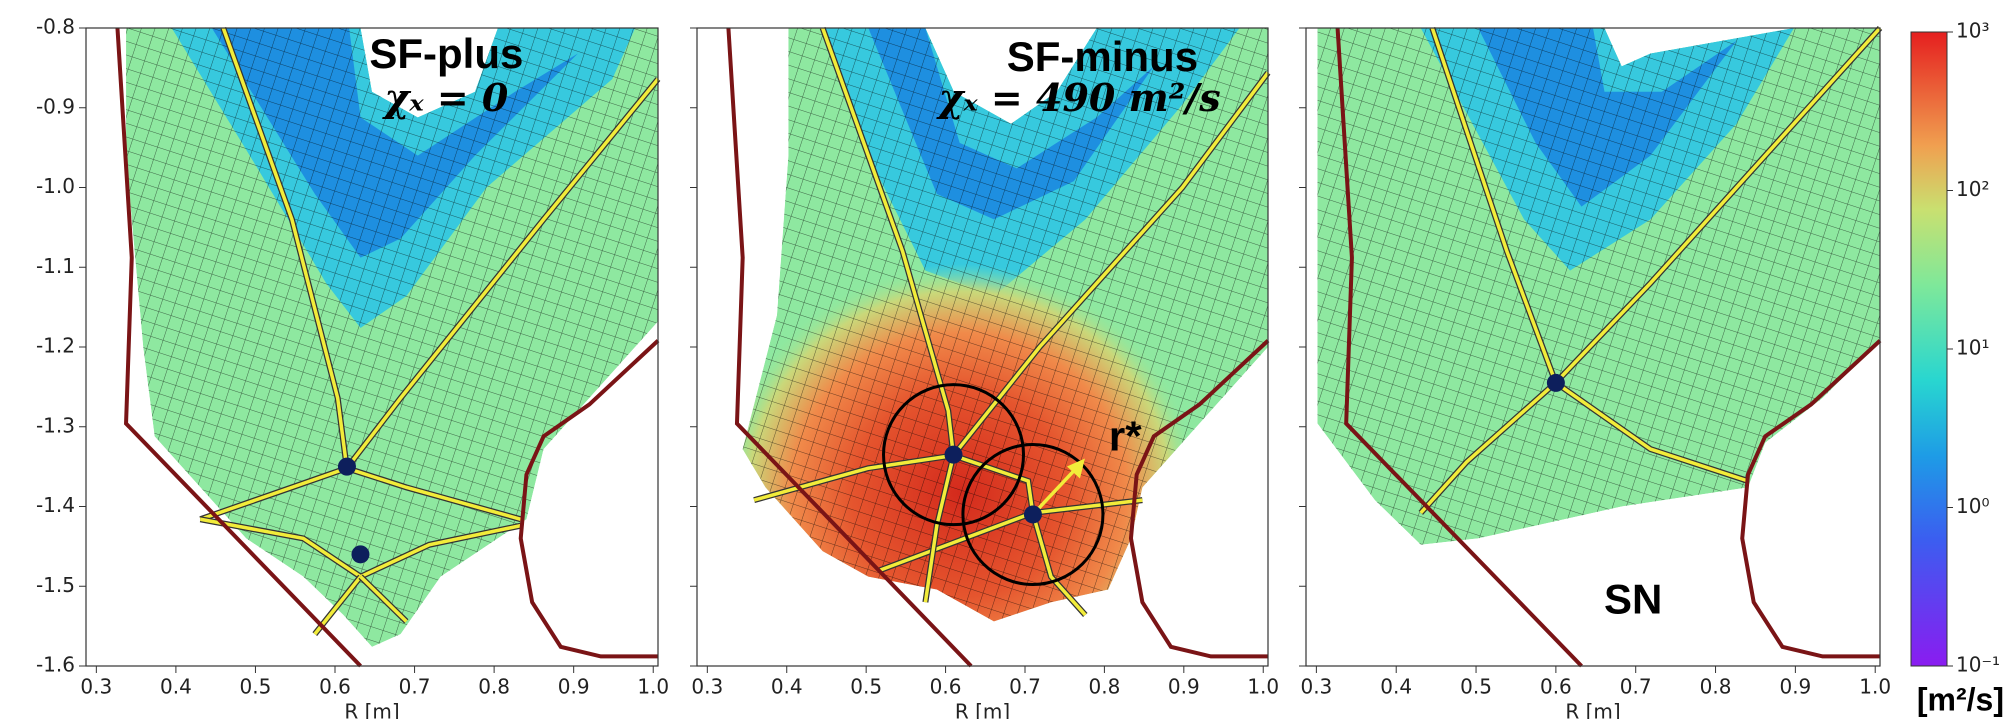 This screenshot has height=719, width=2008. I want to click on annotation: r*, so click(1125, 436).